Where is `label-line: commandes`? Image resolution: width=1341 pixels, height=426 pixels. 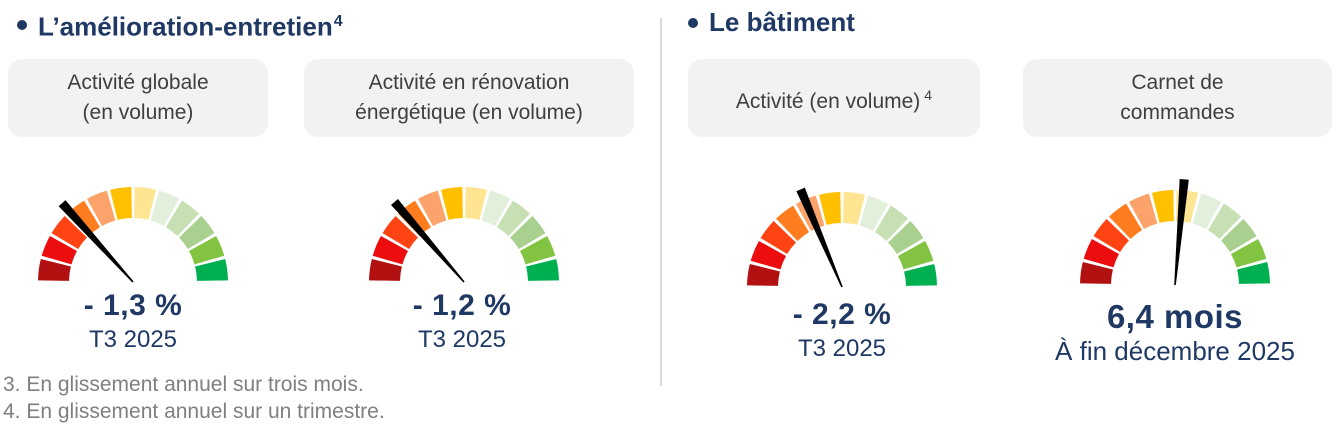 label-line: commandes is located at coordinates (1177, 112).